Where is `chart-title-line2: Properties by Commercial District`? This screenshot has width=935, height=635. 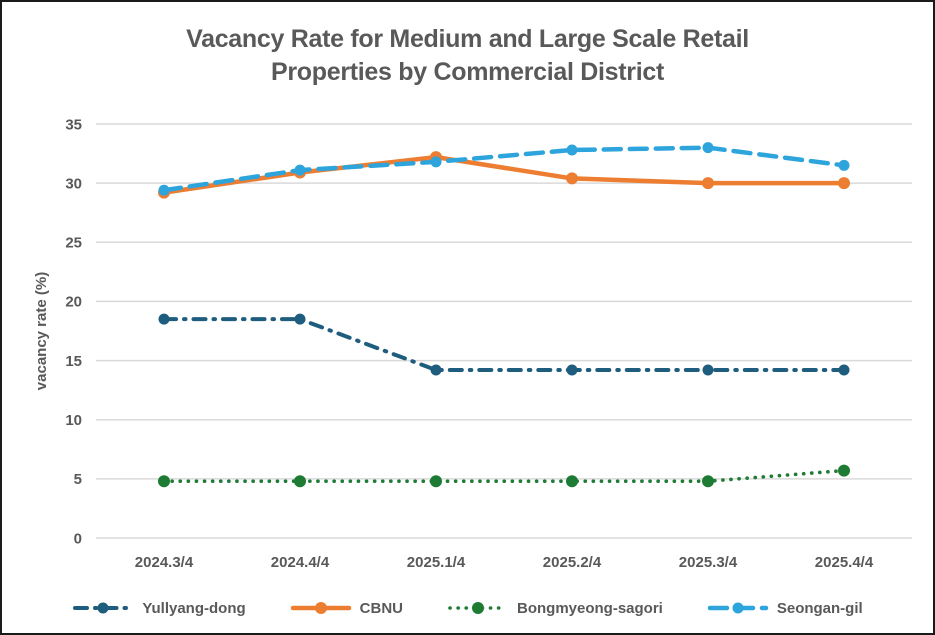 chart-title-line2: Properties by Commercial District is located at coordinates (467, 72).